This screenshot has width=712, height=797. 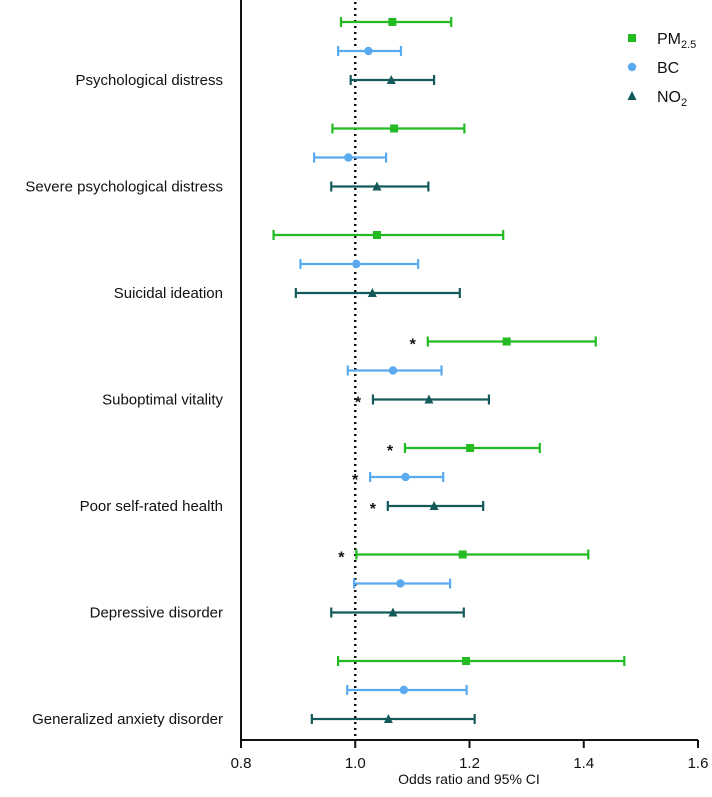 I want to click on category-label: Depressive disorder, so click(x=156, y=613).